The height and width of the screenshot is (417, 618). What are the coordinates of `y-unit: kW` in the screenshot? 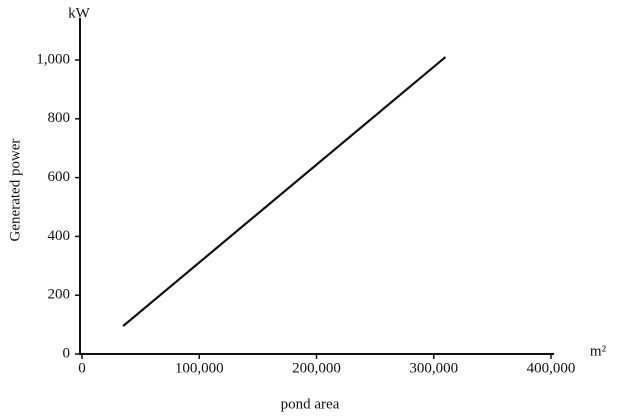 It's located at (79, 13).